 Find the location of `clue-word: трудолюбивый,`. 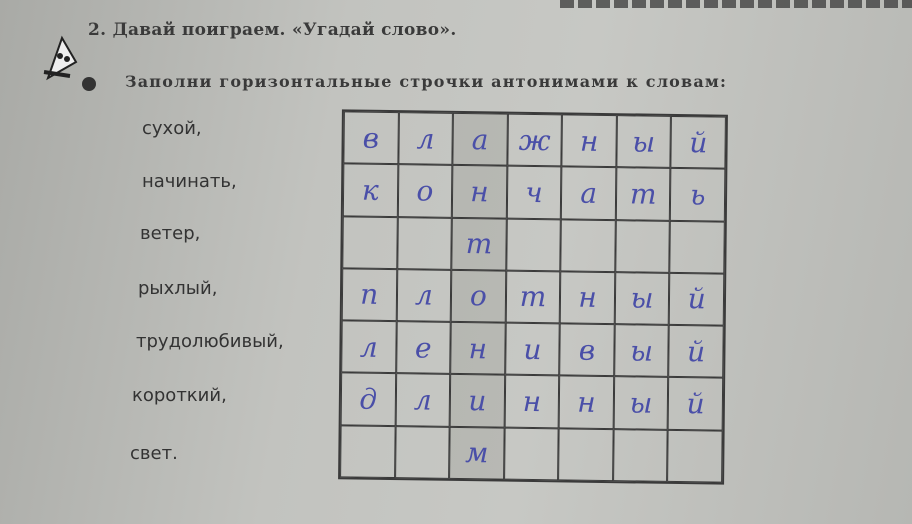

clue-word: трудолюбивый, is located at coordinates (210, 341).